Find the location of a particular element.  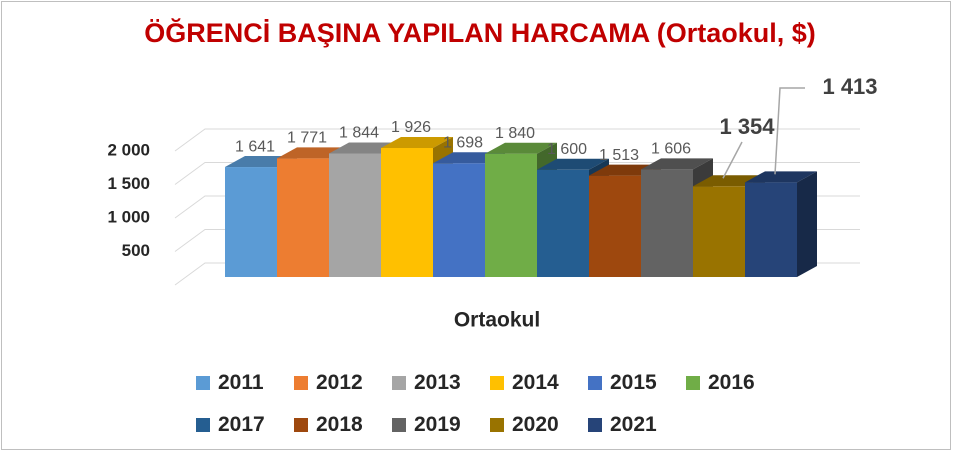

data-label: 1 771 is located at coordinates (307, 138).